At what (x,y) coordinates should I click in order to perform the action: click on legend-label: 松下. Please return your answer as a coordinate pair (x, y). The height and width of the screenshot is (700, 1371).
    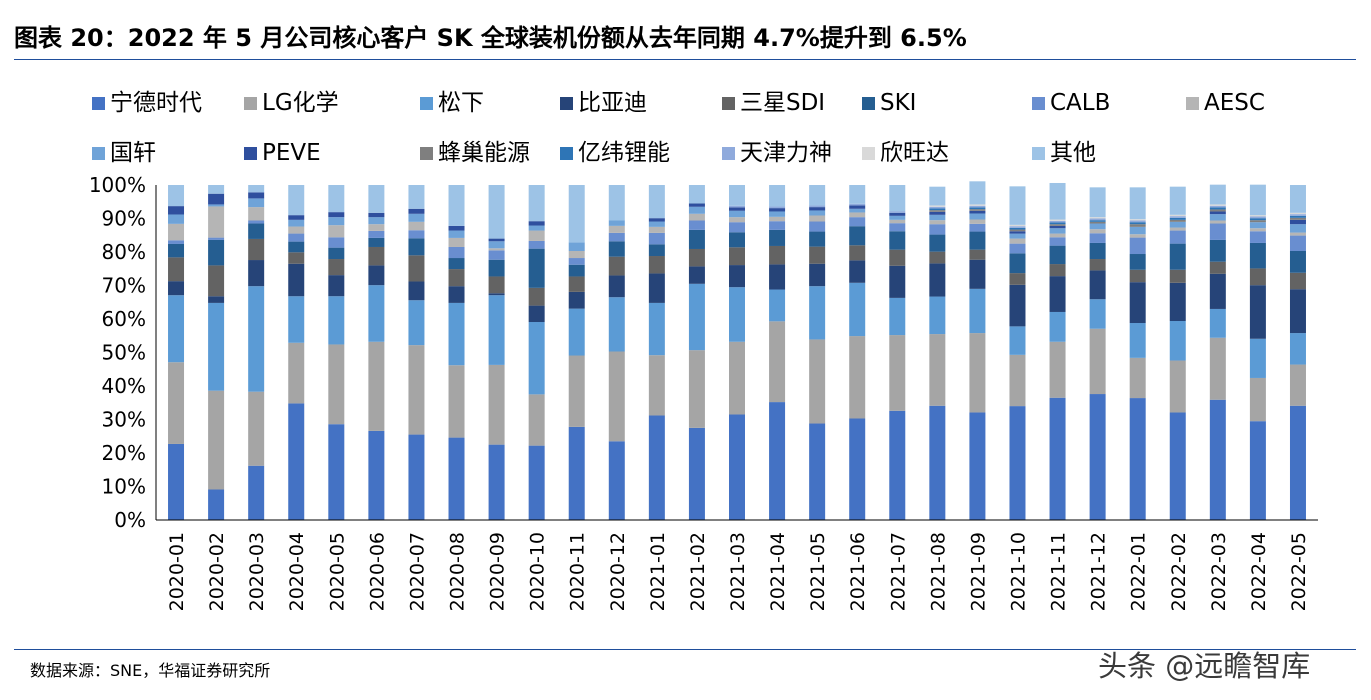
    Looking at the image, I should click on (461, 103).